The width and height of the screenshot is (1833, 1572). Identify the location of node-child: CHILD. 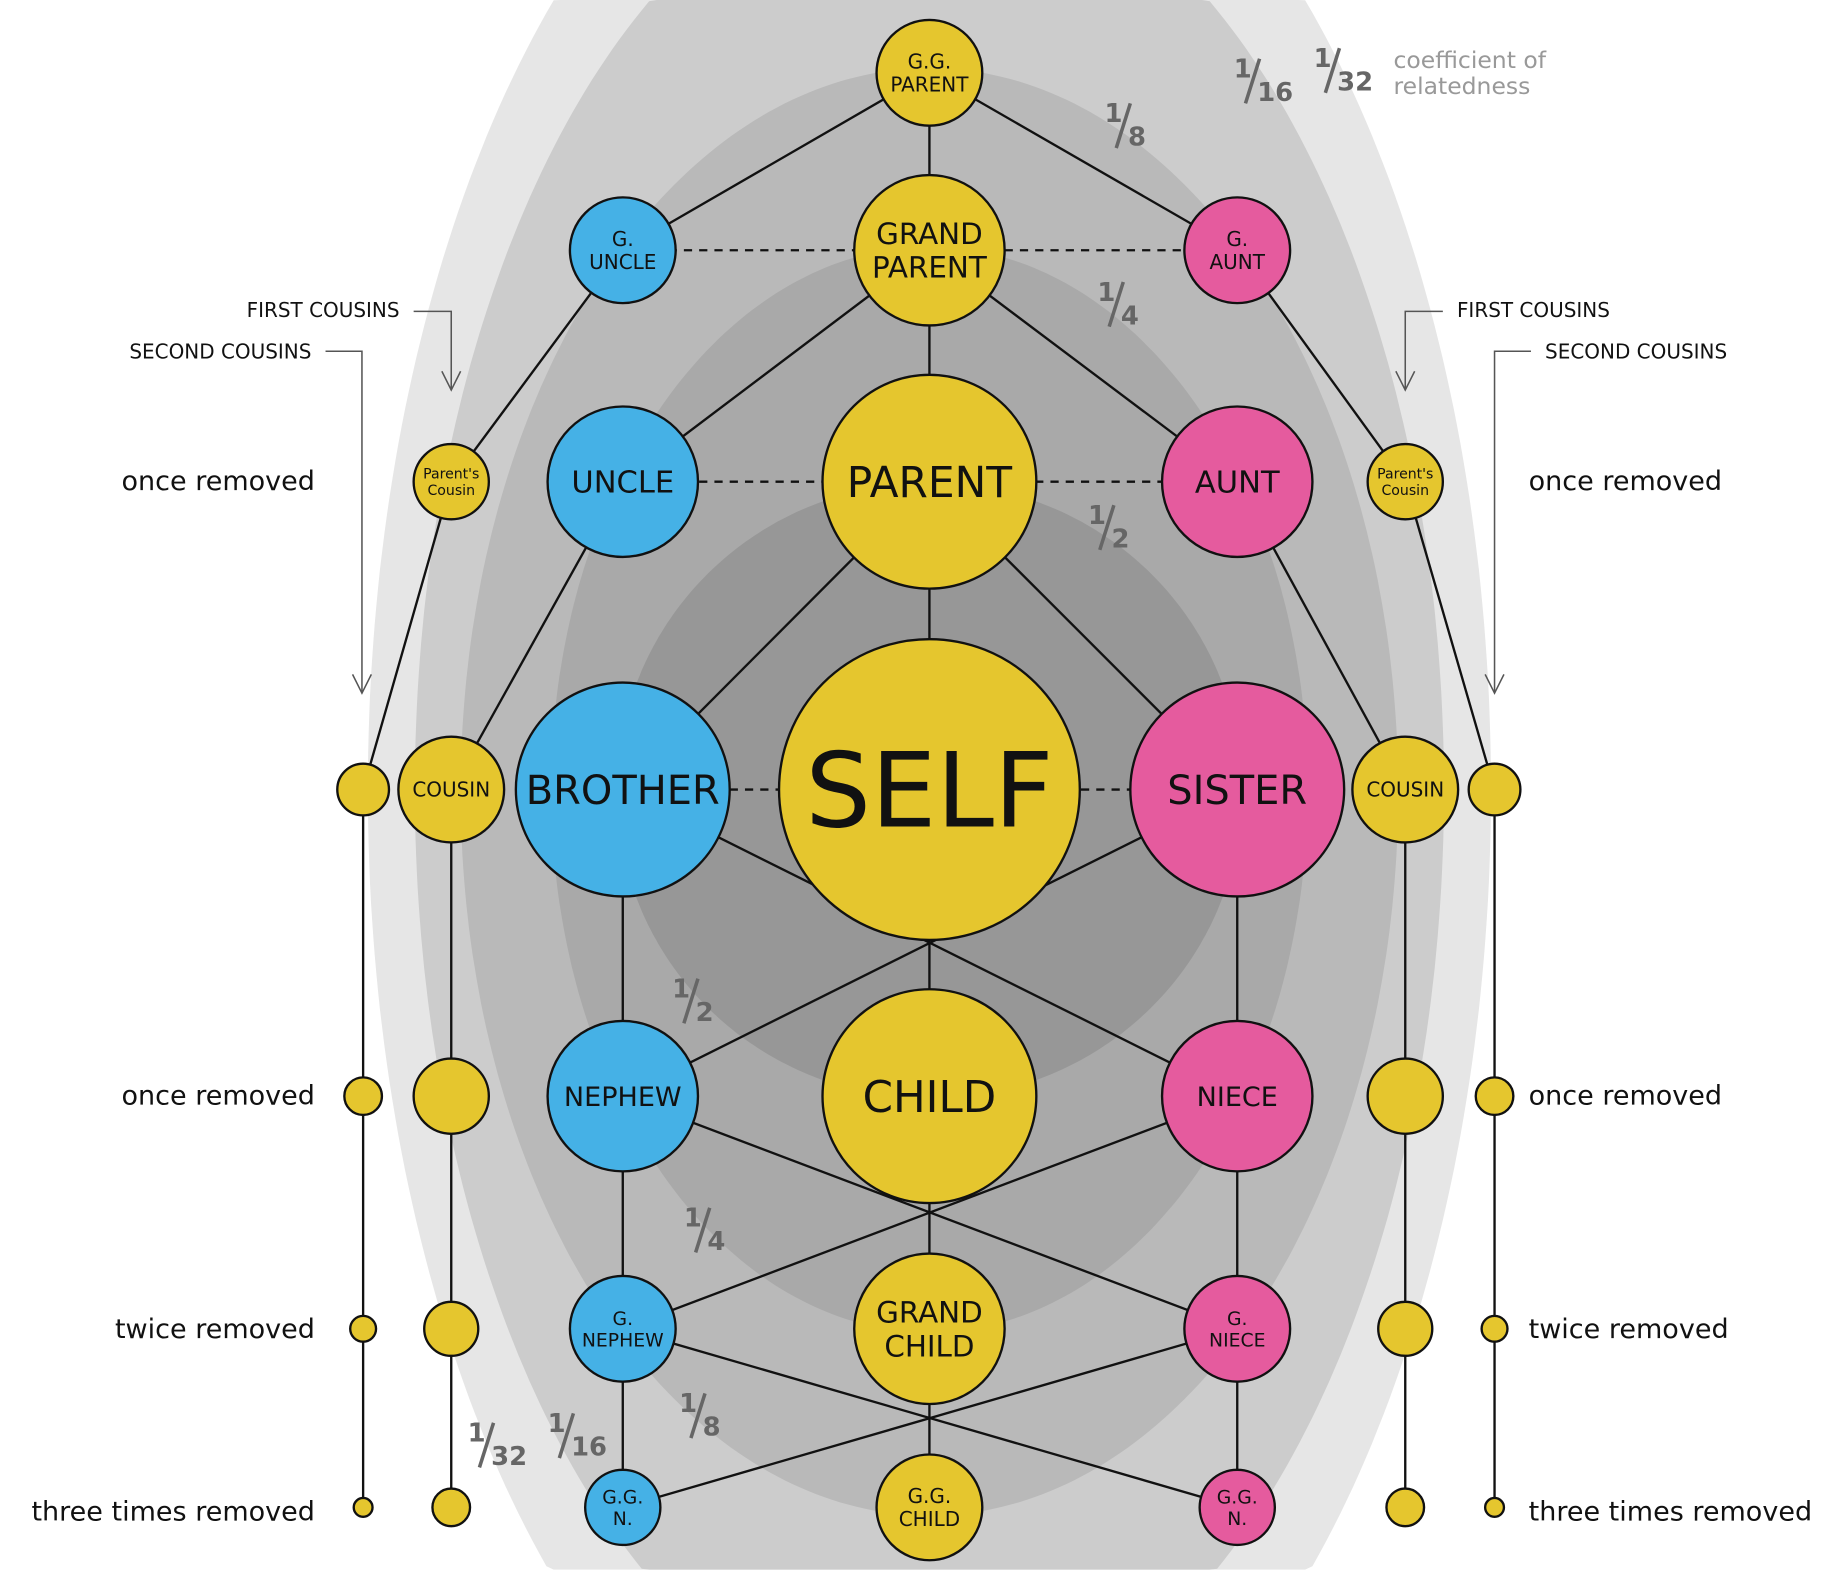
(929, 1096).